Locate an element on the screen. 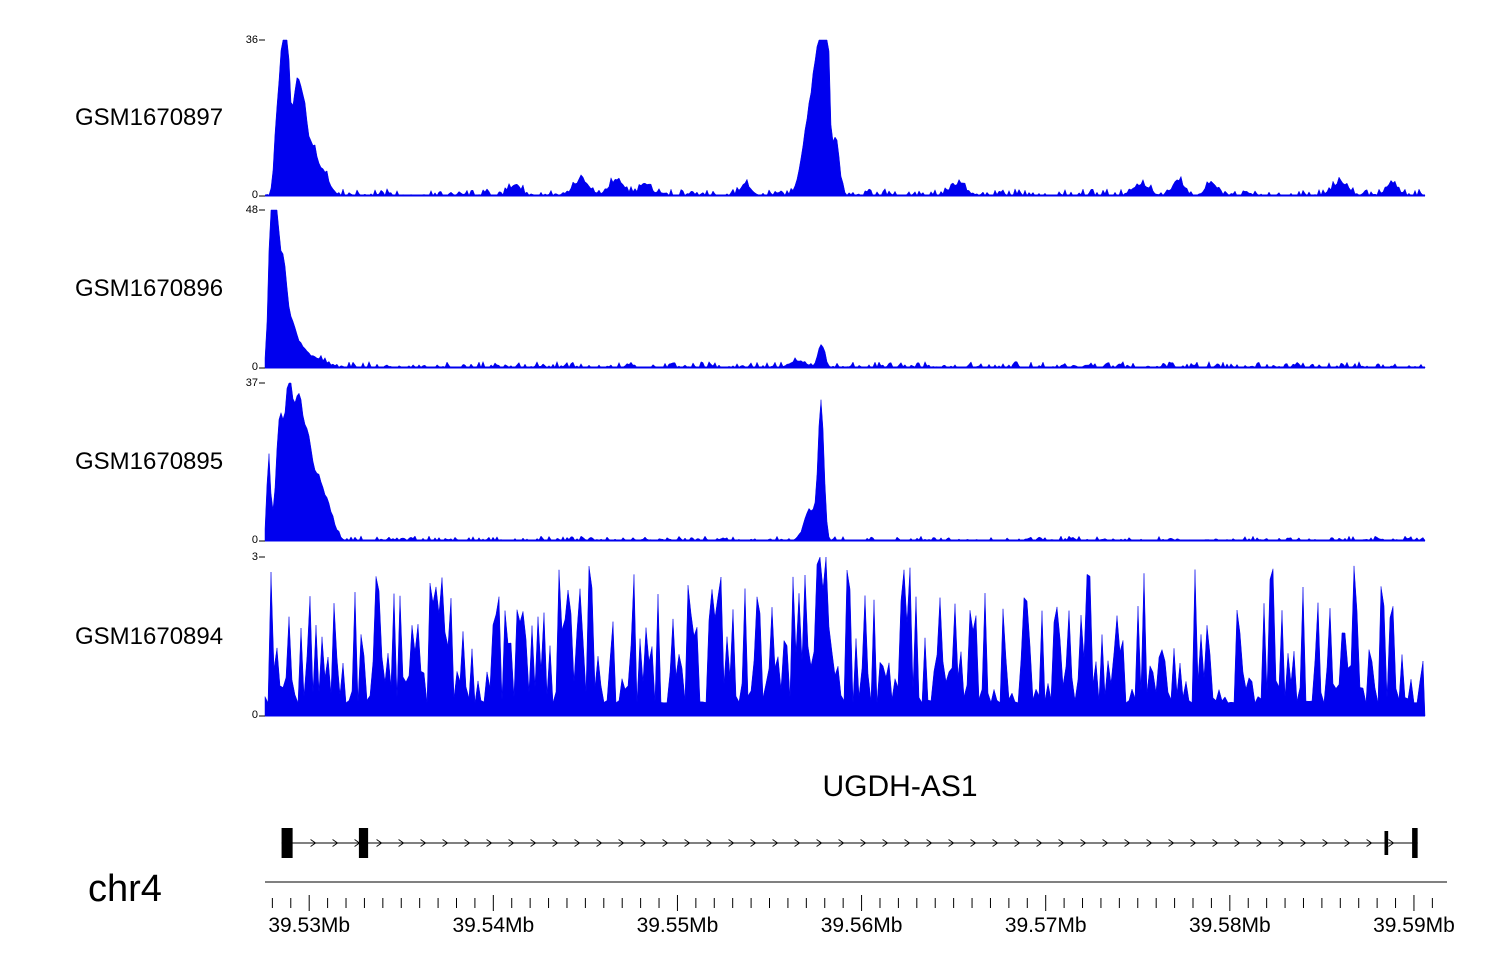  yscale-max-GSM1670897: 36 is located at coordinates (251, 40).